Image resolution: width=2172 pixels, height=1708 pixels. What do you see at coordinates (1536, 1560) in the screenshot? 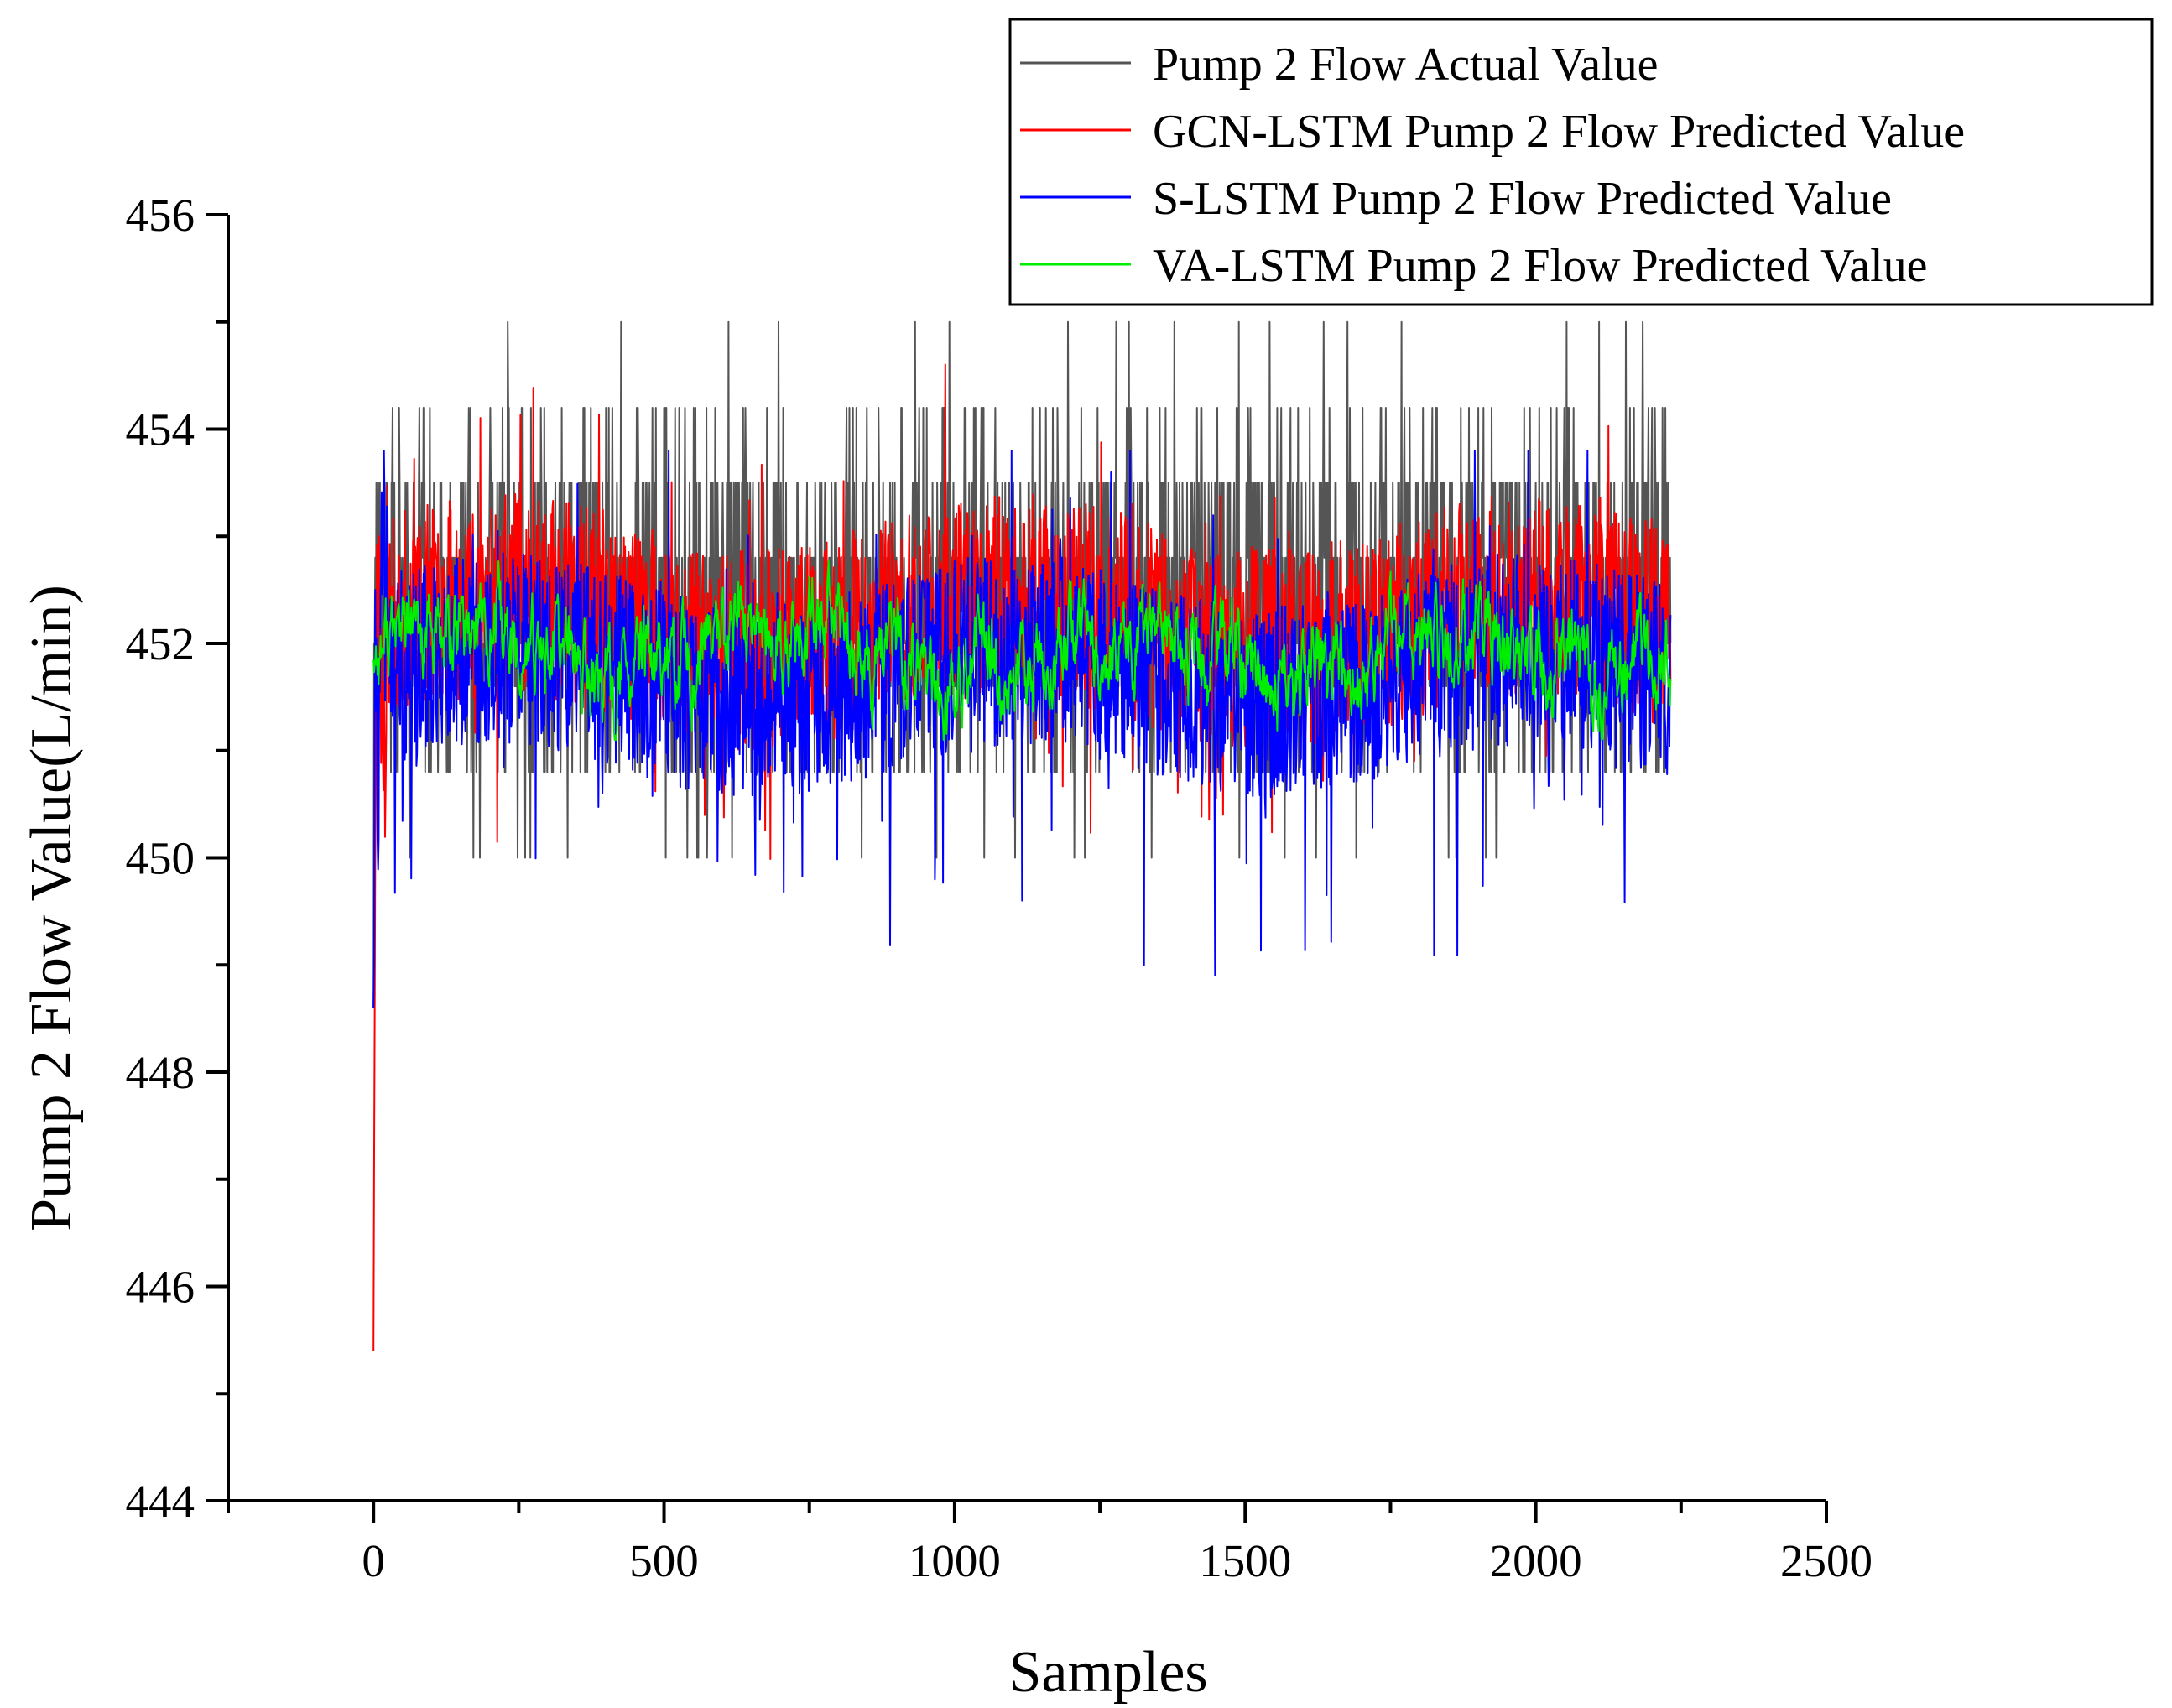
I see `x-tick-label: 2000` at bounding box center [1536, 1560].